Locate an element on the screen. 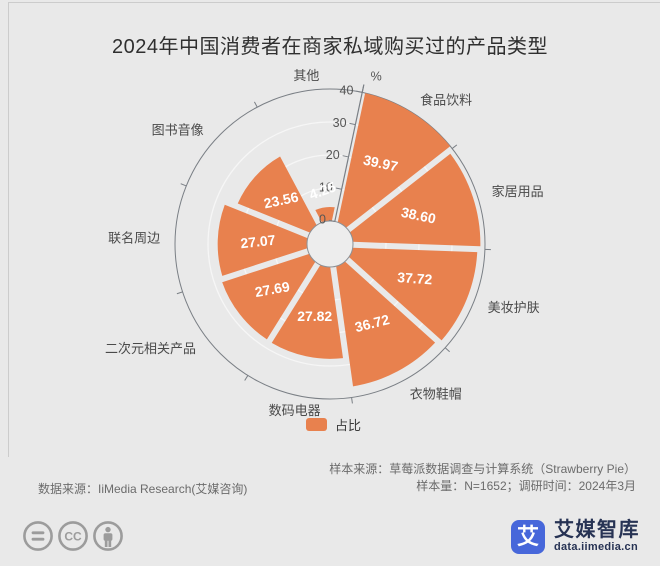  category-label: 数码电器 is located at coordinates (295, 410).